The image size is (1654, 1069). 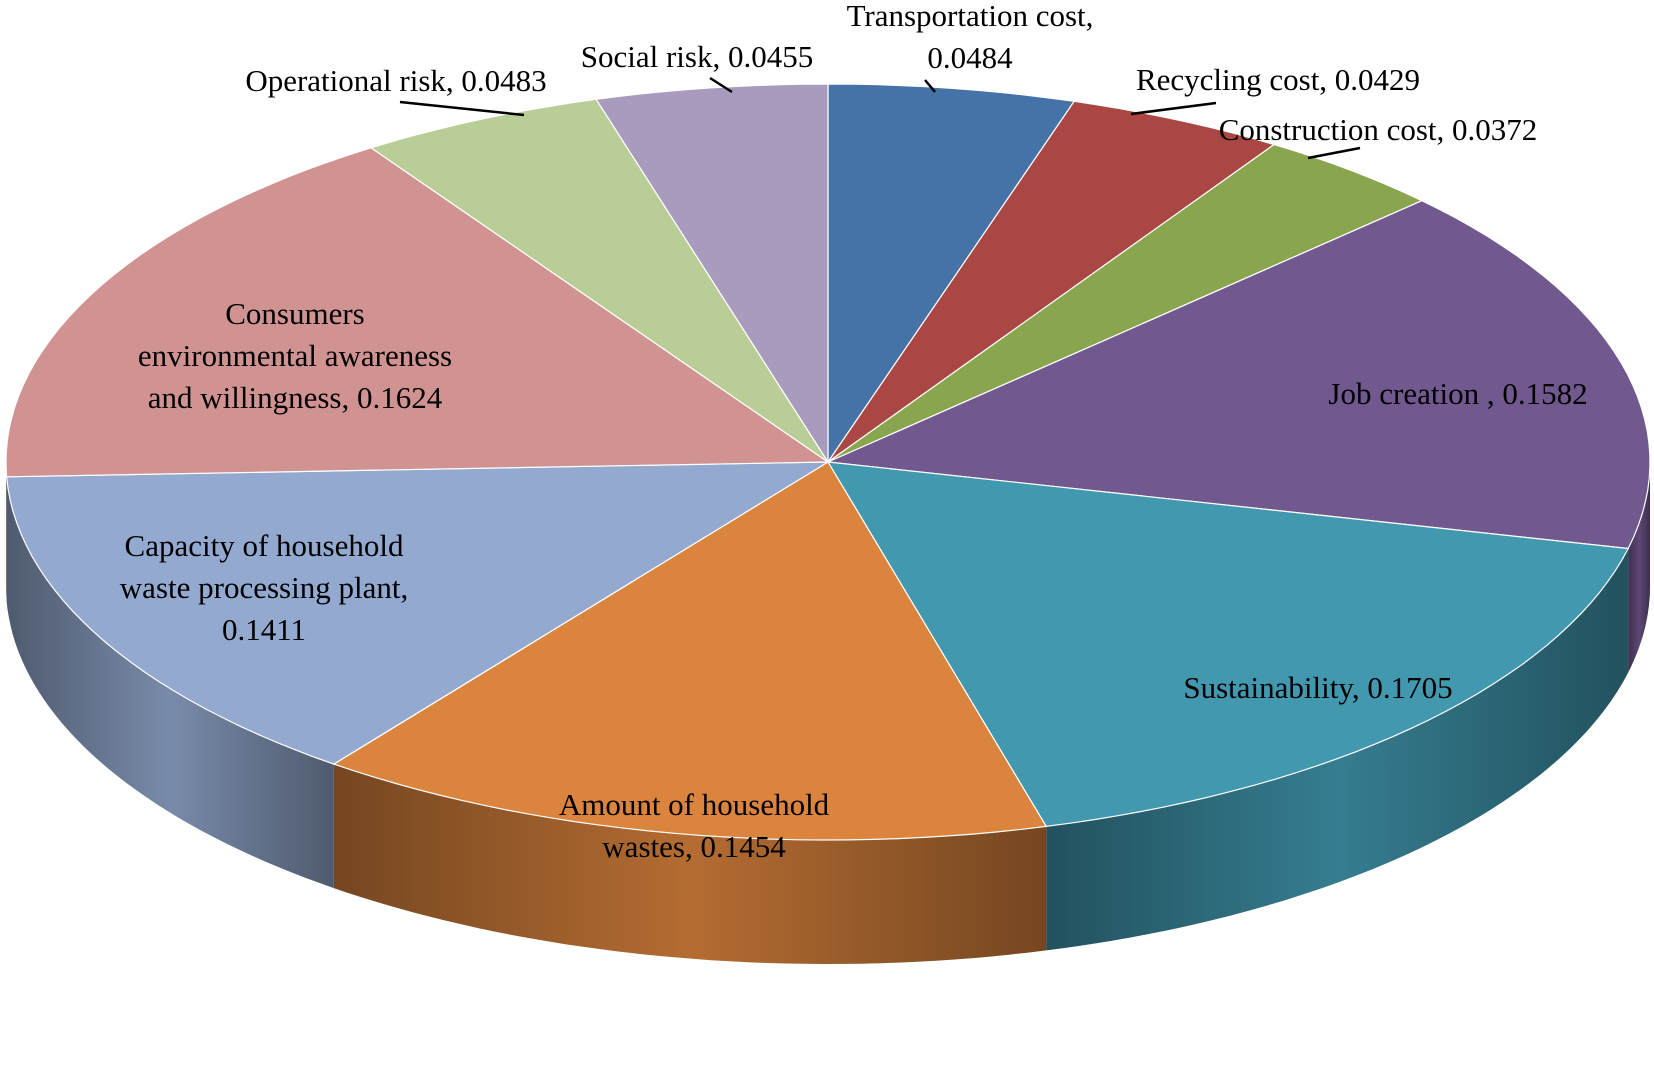 I want to click on slice-label-recycling: Recycling cost, 0.0429, so click(x=1278, y=79).